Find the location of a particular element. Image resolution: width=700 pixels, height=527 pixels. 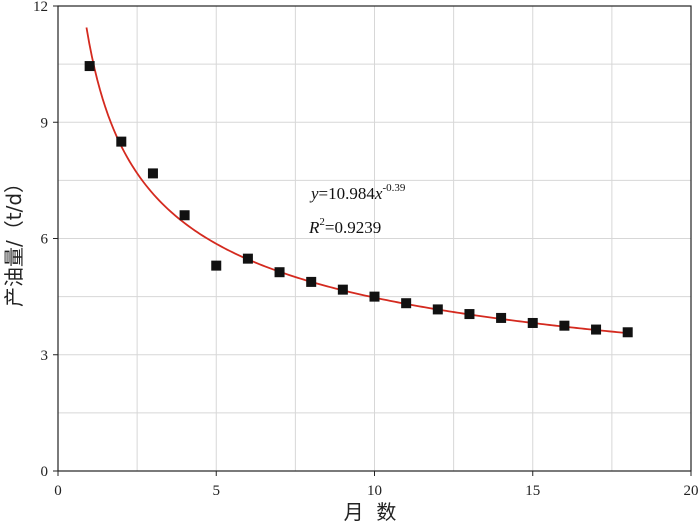

fit-equation-exponent: -0.39 is located at coordinates (393, 188).